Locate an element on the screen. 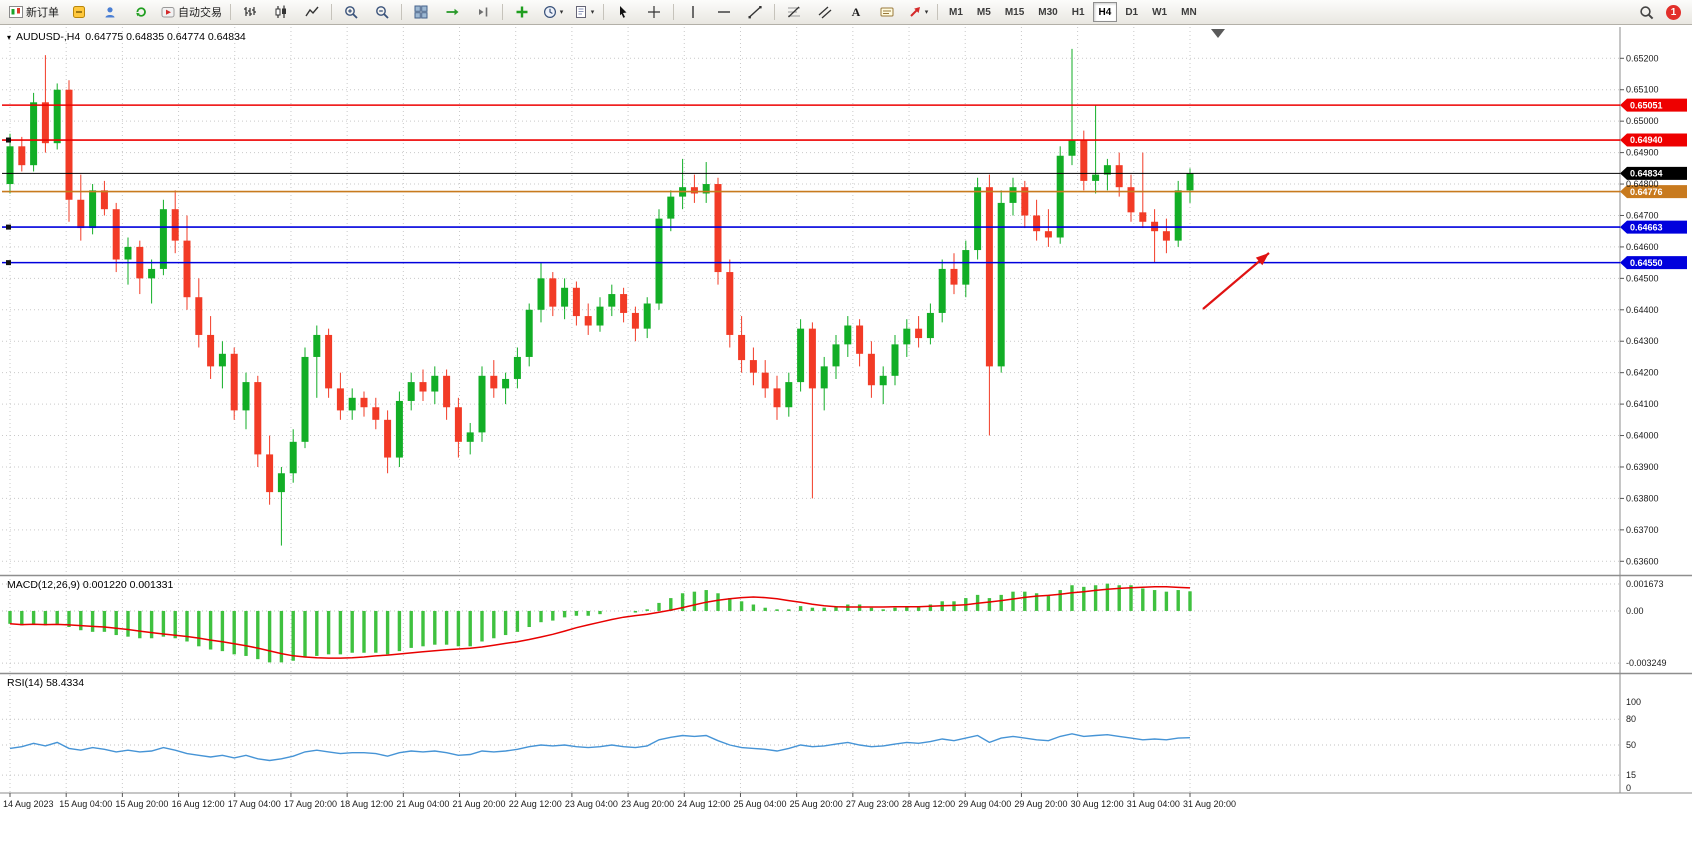 Image resolution: width=1692 pixels, height=855 pixels. autotrading-button: 自动交易 is located at coordinates (191, 12).